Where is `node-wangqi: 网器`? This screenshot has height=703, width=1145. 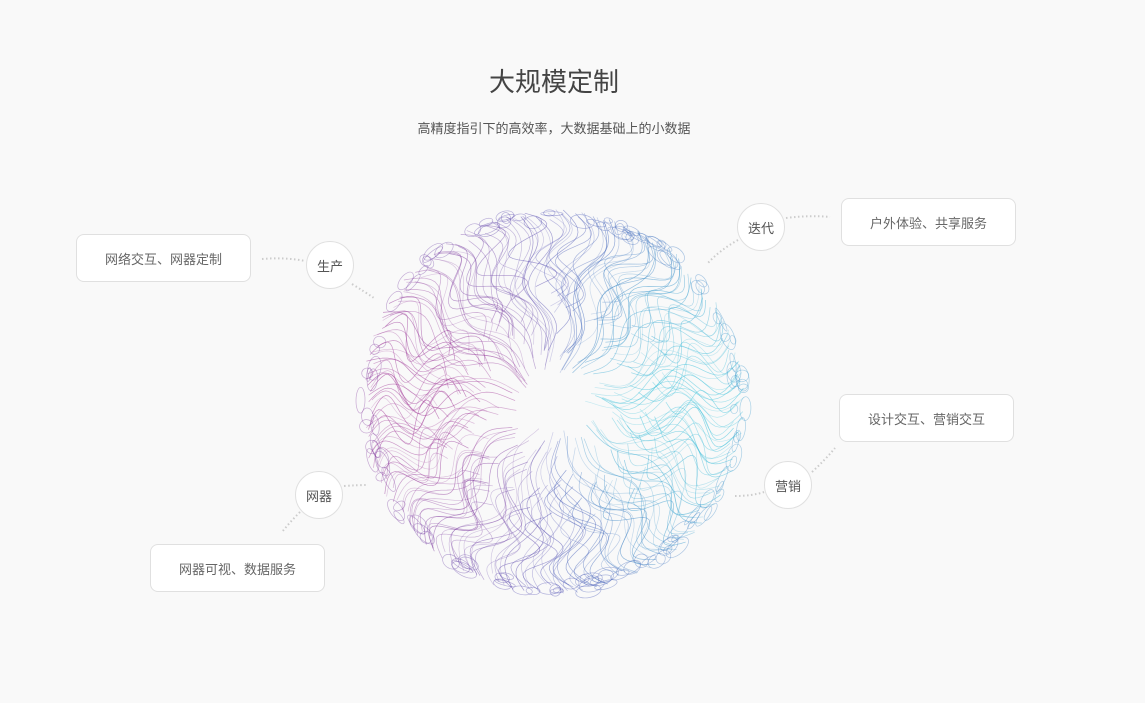 node-wangqi: 网器 is located at coordinates (319, 495).